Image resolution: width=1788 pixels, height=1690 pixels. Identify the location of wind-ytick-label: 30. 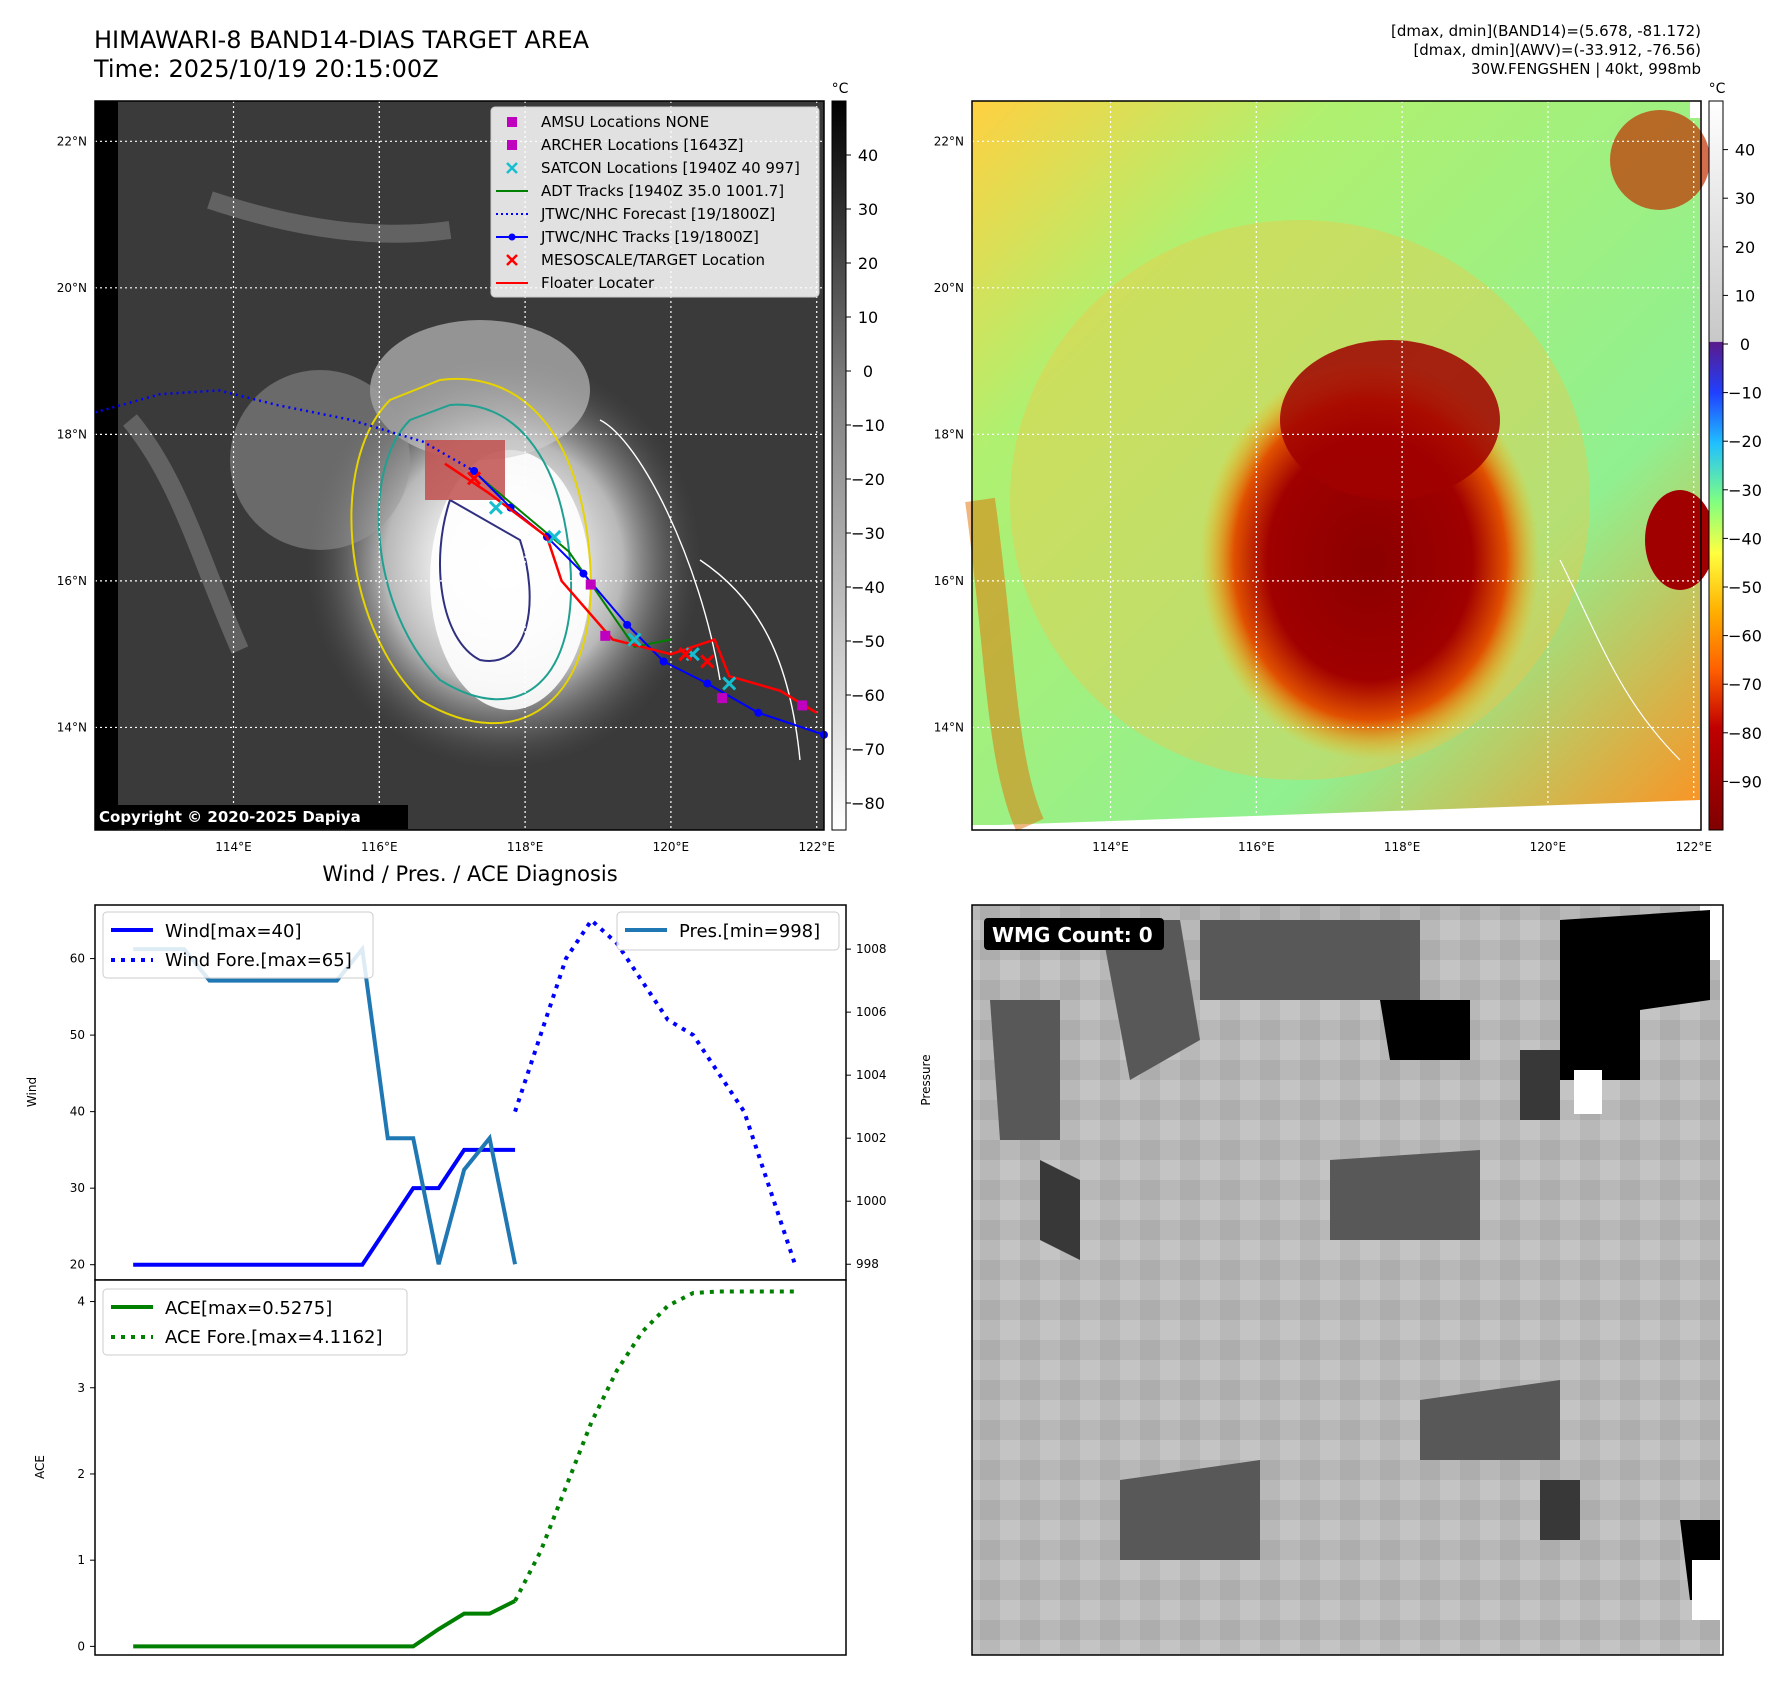
(77, 1188).